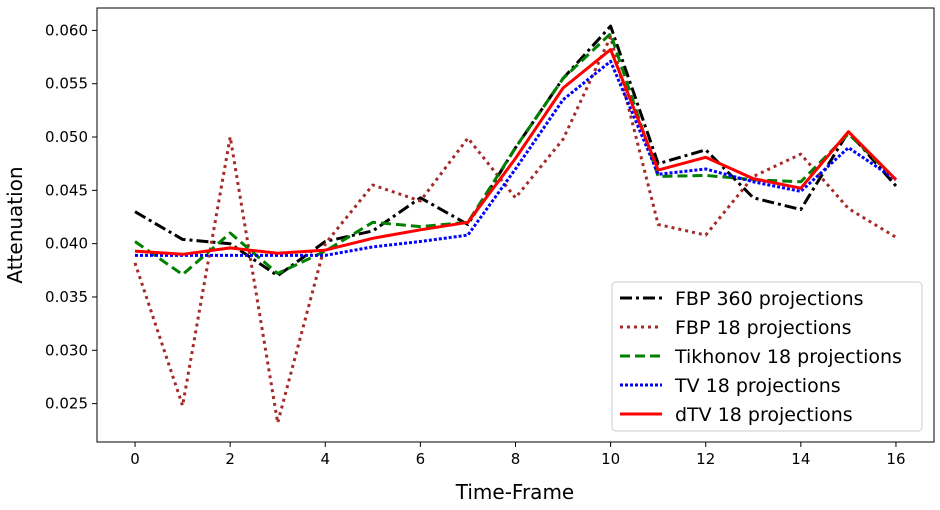  I want to click on x-tick-label: 10, so click(610, 459).